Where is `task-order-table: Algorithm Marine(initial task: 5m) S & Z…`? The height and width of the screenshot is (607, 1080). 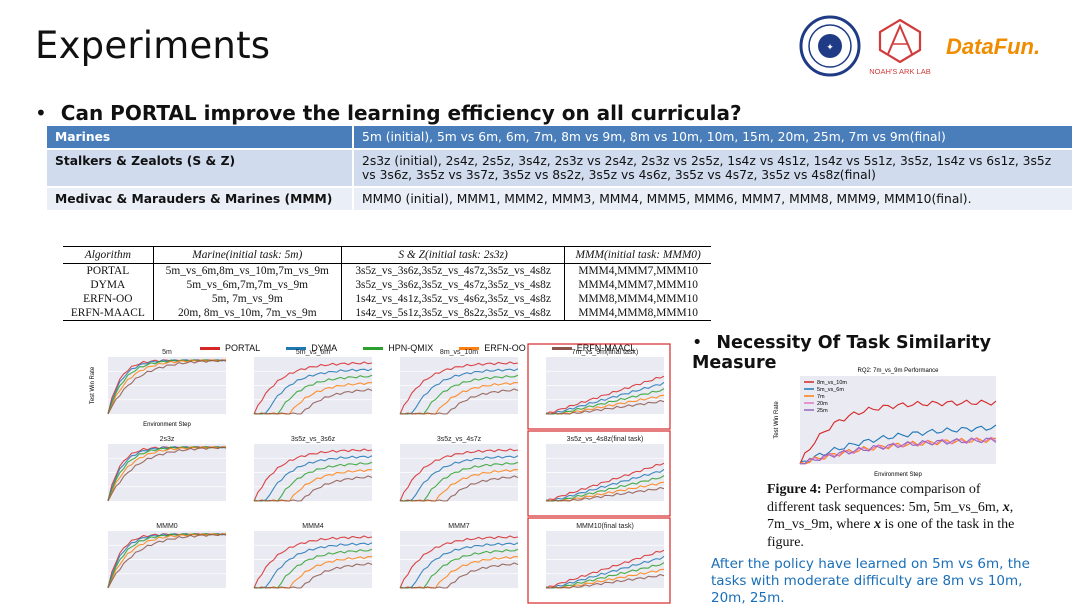 task-order-table: Algorithm Marine(initial task: 5m) S & Z… is located at coordinates (387, 283).